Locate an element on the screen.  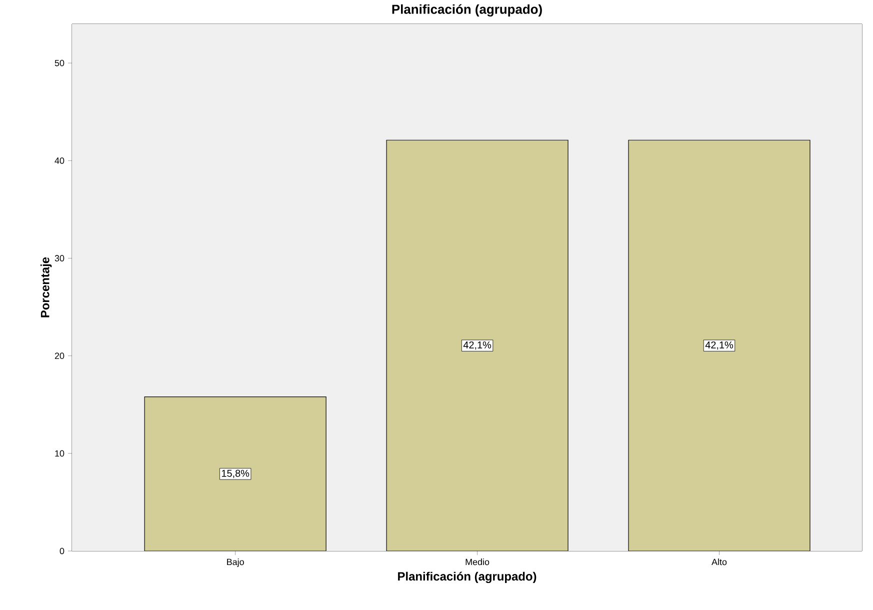
y-tick-label: 30 is located at coordinates (59, 258).